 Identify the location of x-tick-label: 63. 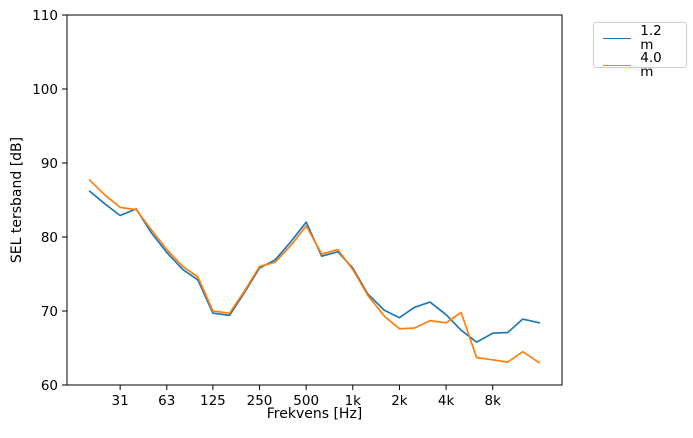
(166, 401).